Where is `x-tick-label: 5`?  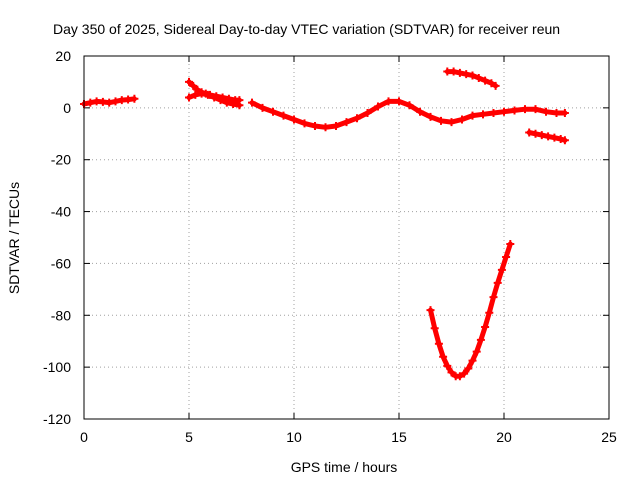
x-tick-label: 5 is located at coordinates (189, 437).